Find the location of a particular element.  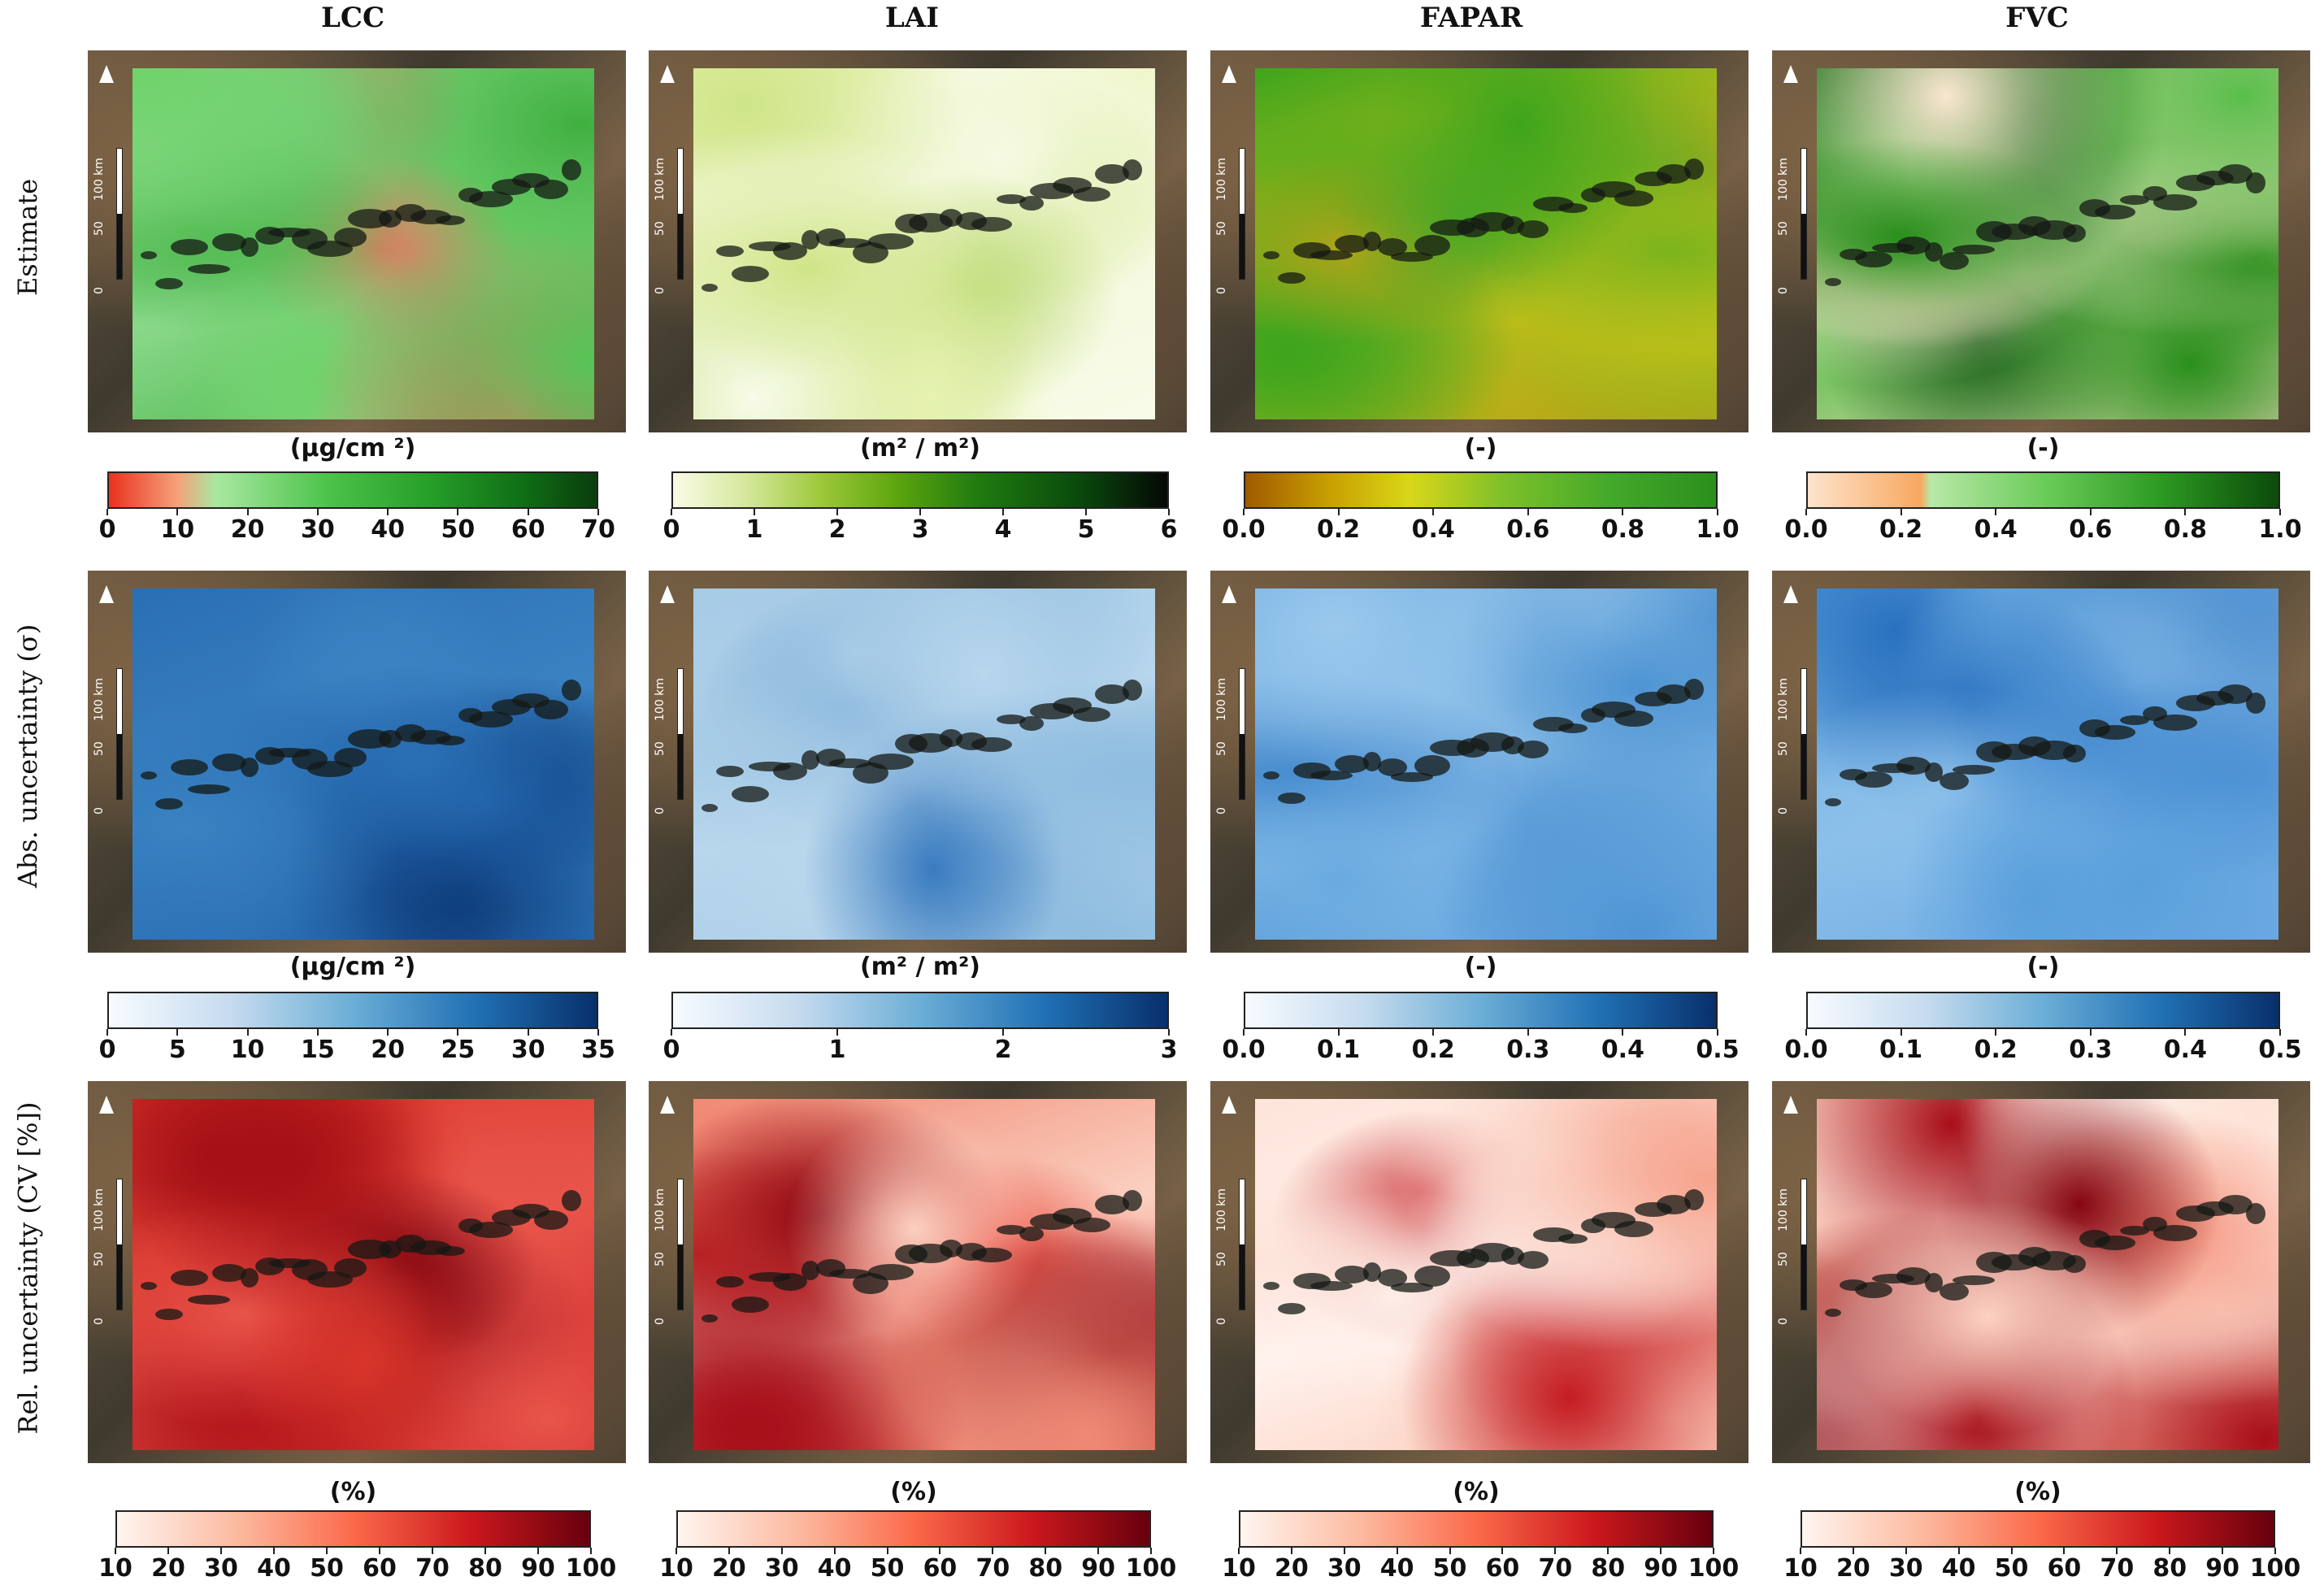

colorbar-tick-label: 80 is located at coordinates (1045, 1568).